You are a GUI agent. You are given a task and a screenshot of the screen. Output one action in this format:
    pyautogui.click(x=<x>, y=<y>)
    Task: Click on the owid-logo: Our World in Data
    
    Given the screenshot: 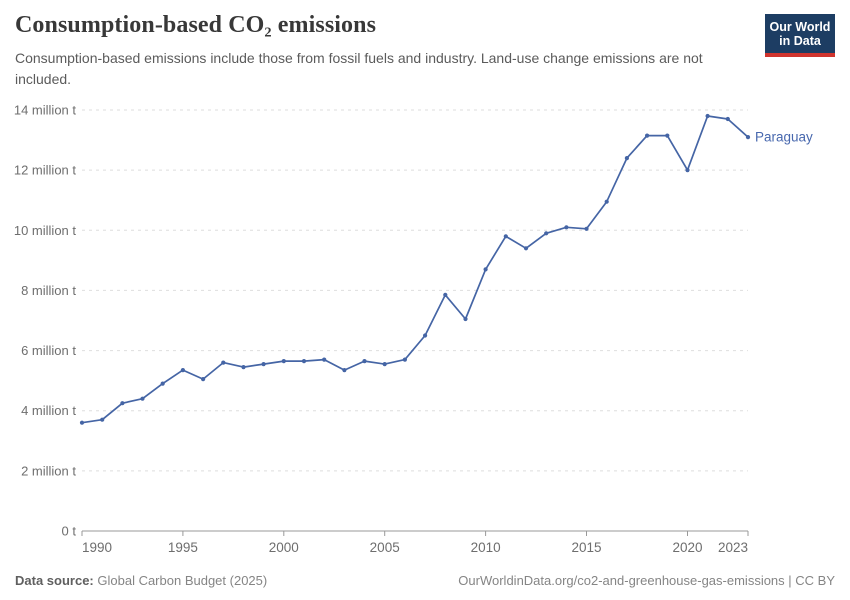 What is the action you would take?
    pyautogui.click(x=800, y=35)
    